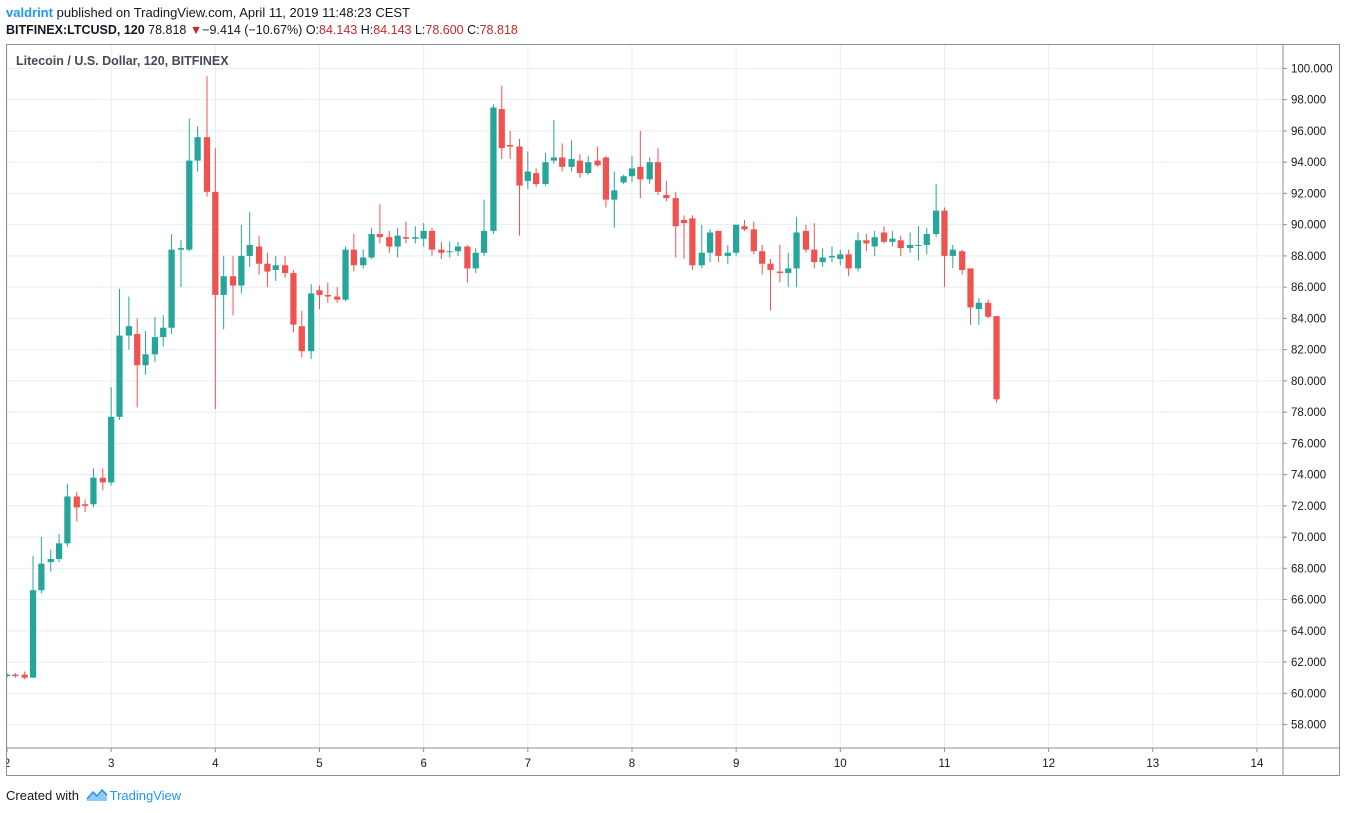  I want to click on author-name: valdrint, so click(29, 12).